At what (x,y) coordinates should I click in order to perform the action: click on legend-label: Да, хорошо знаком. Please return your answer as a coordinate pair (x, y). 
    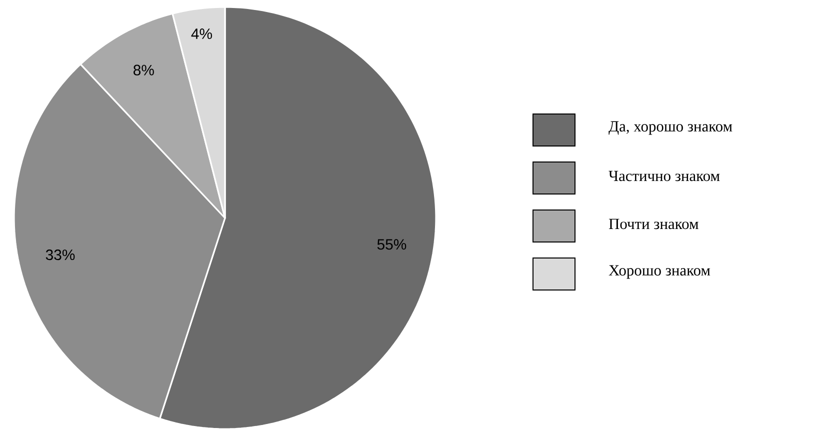
    Looking at the image, I should click on (670, 128).